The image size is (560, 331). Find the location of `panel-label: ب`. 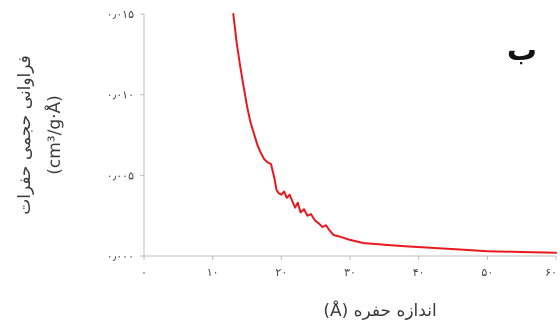

panel-label: ب is located at coordinates (522, 50).